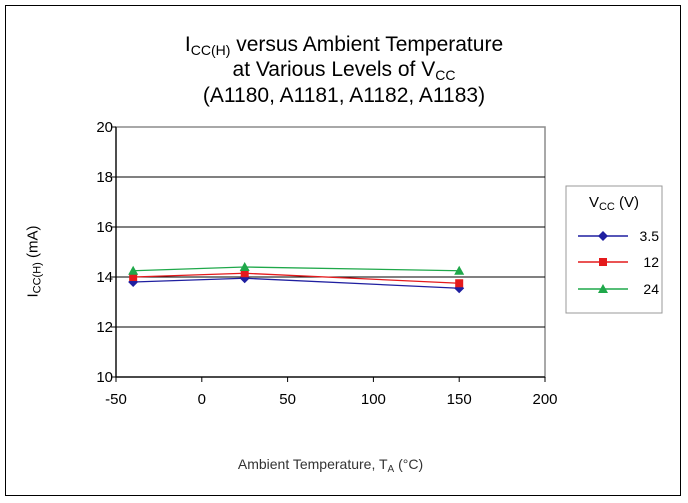  I want to click on legend-label-24: 24, so click(651, 289).